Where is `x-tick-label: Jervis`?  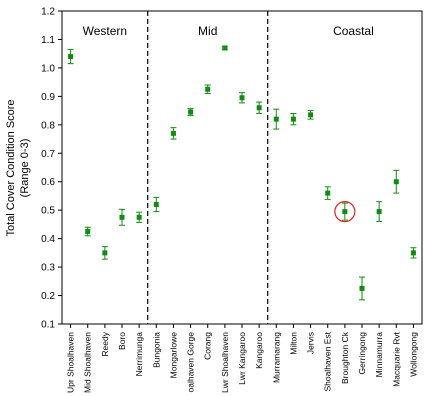 x-tick-label: Jervis is located at coordinates (311, 343).